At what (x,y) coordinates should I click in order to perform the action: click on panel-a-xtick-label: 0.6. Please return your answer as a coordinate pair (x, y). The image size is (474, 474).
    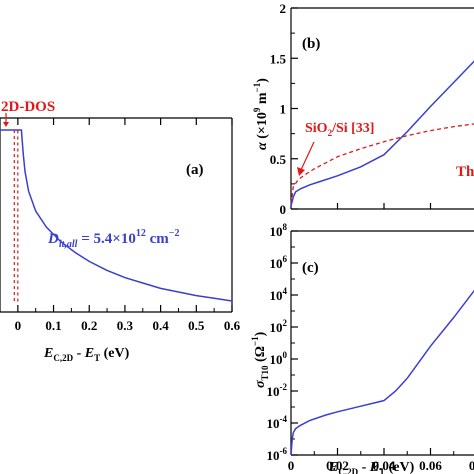
    Looking at the image, I should click on (232, 325).